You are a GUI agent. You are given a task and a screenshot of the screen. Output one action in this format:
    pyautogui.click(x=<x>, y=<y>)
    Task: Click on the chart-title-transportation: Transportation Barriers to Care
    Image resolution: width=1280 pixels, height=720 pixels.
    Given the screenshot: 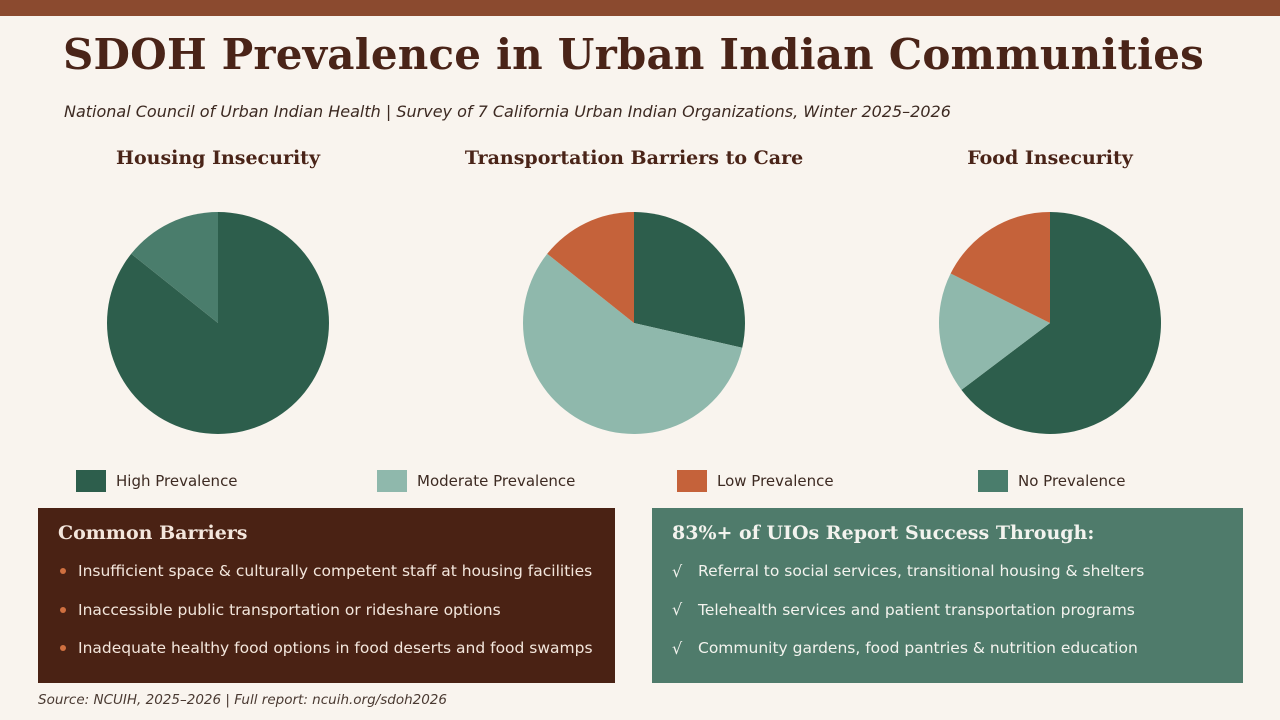 What is the action you would take?
    pyautogui.click(x=634, y=158)
    